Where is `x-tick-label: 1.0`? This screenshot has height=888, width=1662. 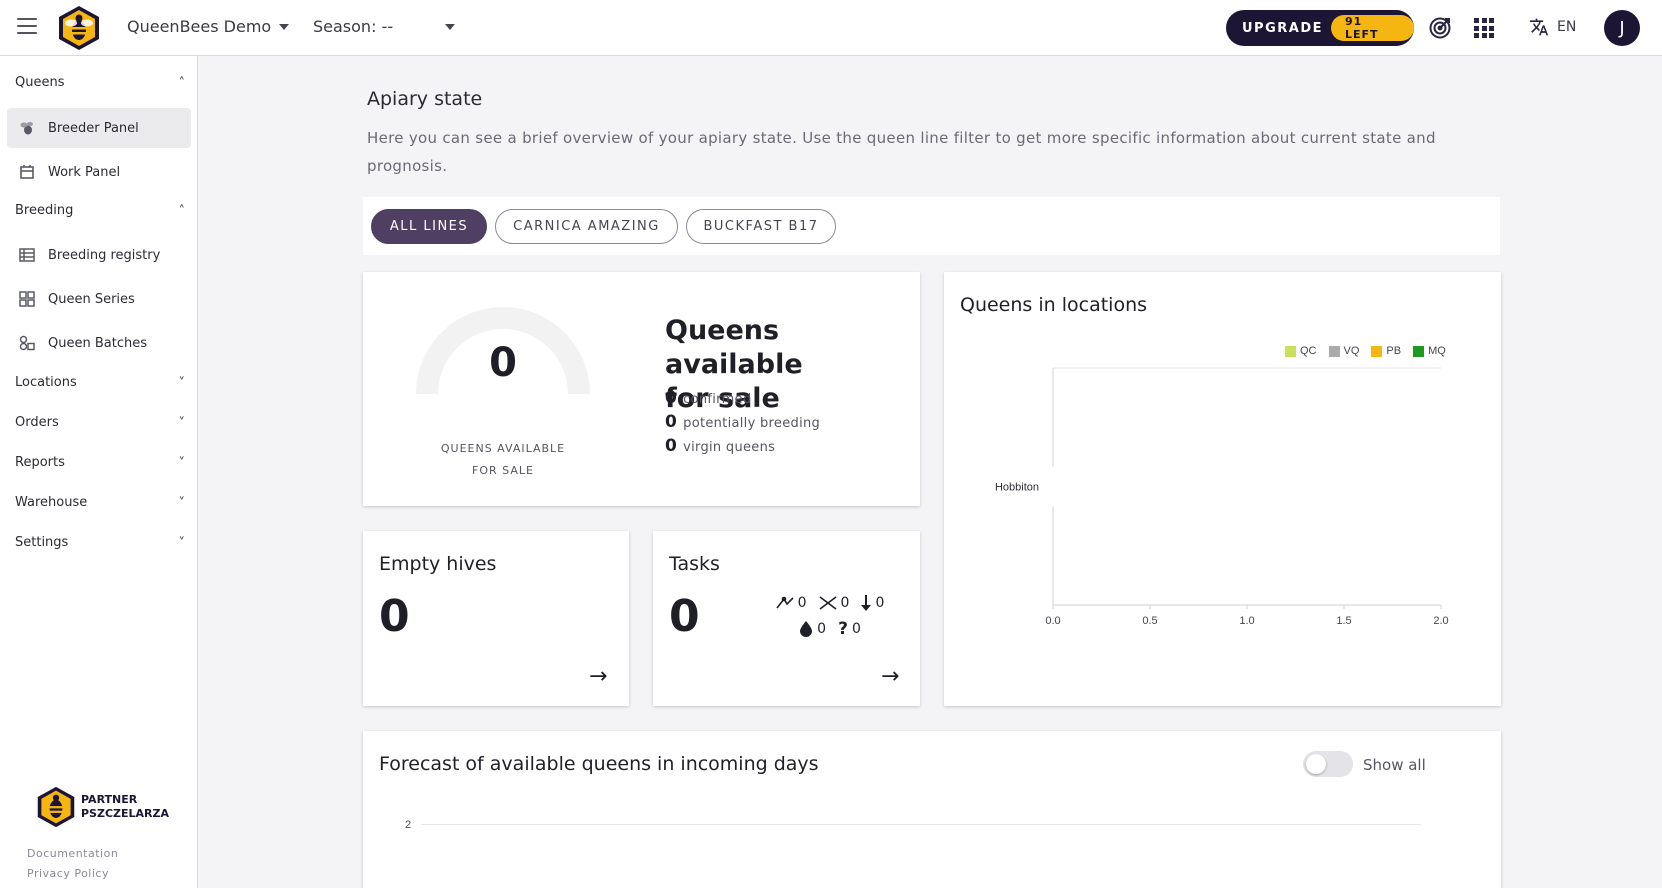
x-tick-label: 1.0 is located at coordinates (1246, 621).